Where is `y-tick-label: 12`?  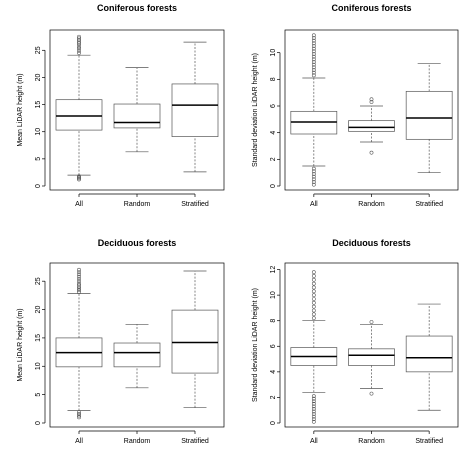
y-tick-label: 12 is located at coordinates (273, 270).